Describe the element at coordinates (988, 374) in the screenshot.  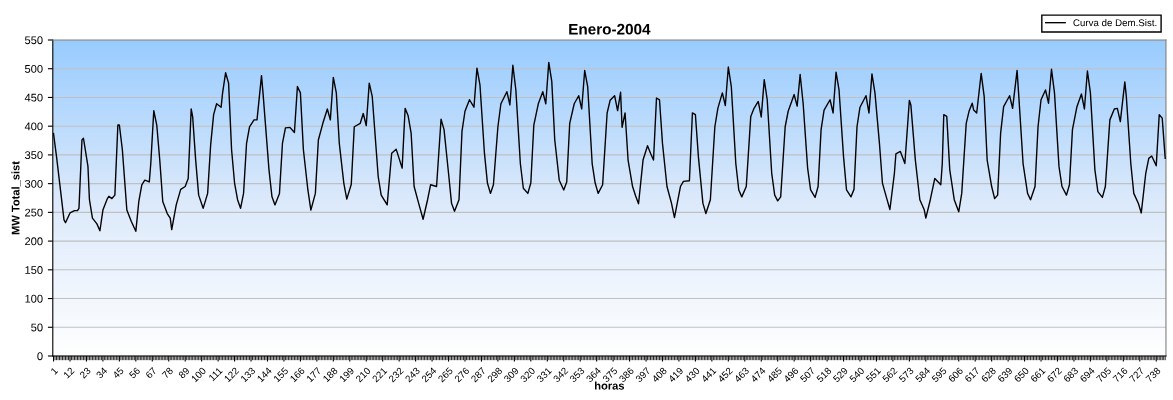
I see `x-tick-label: 628` at that location.